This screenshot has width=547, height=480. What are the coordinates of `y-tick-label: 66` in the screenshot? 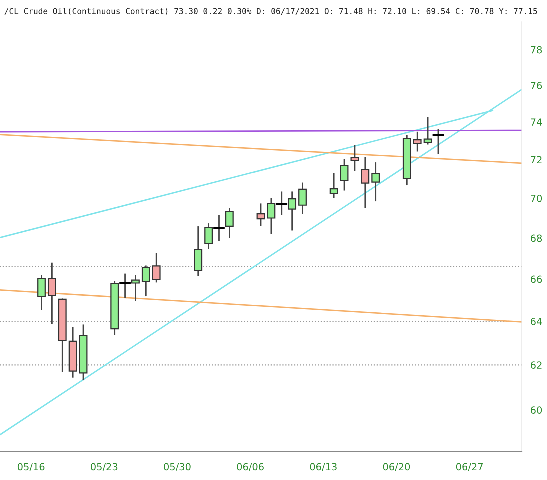 It's located at (536, 280).